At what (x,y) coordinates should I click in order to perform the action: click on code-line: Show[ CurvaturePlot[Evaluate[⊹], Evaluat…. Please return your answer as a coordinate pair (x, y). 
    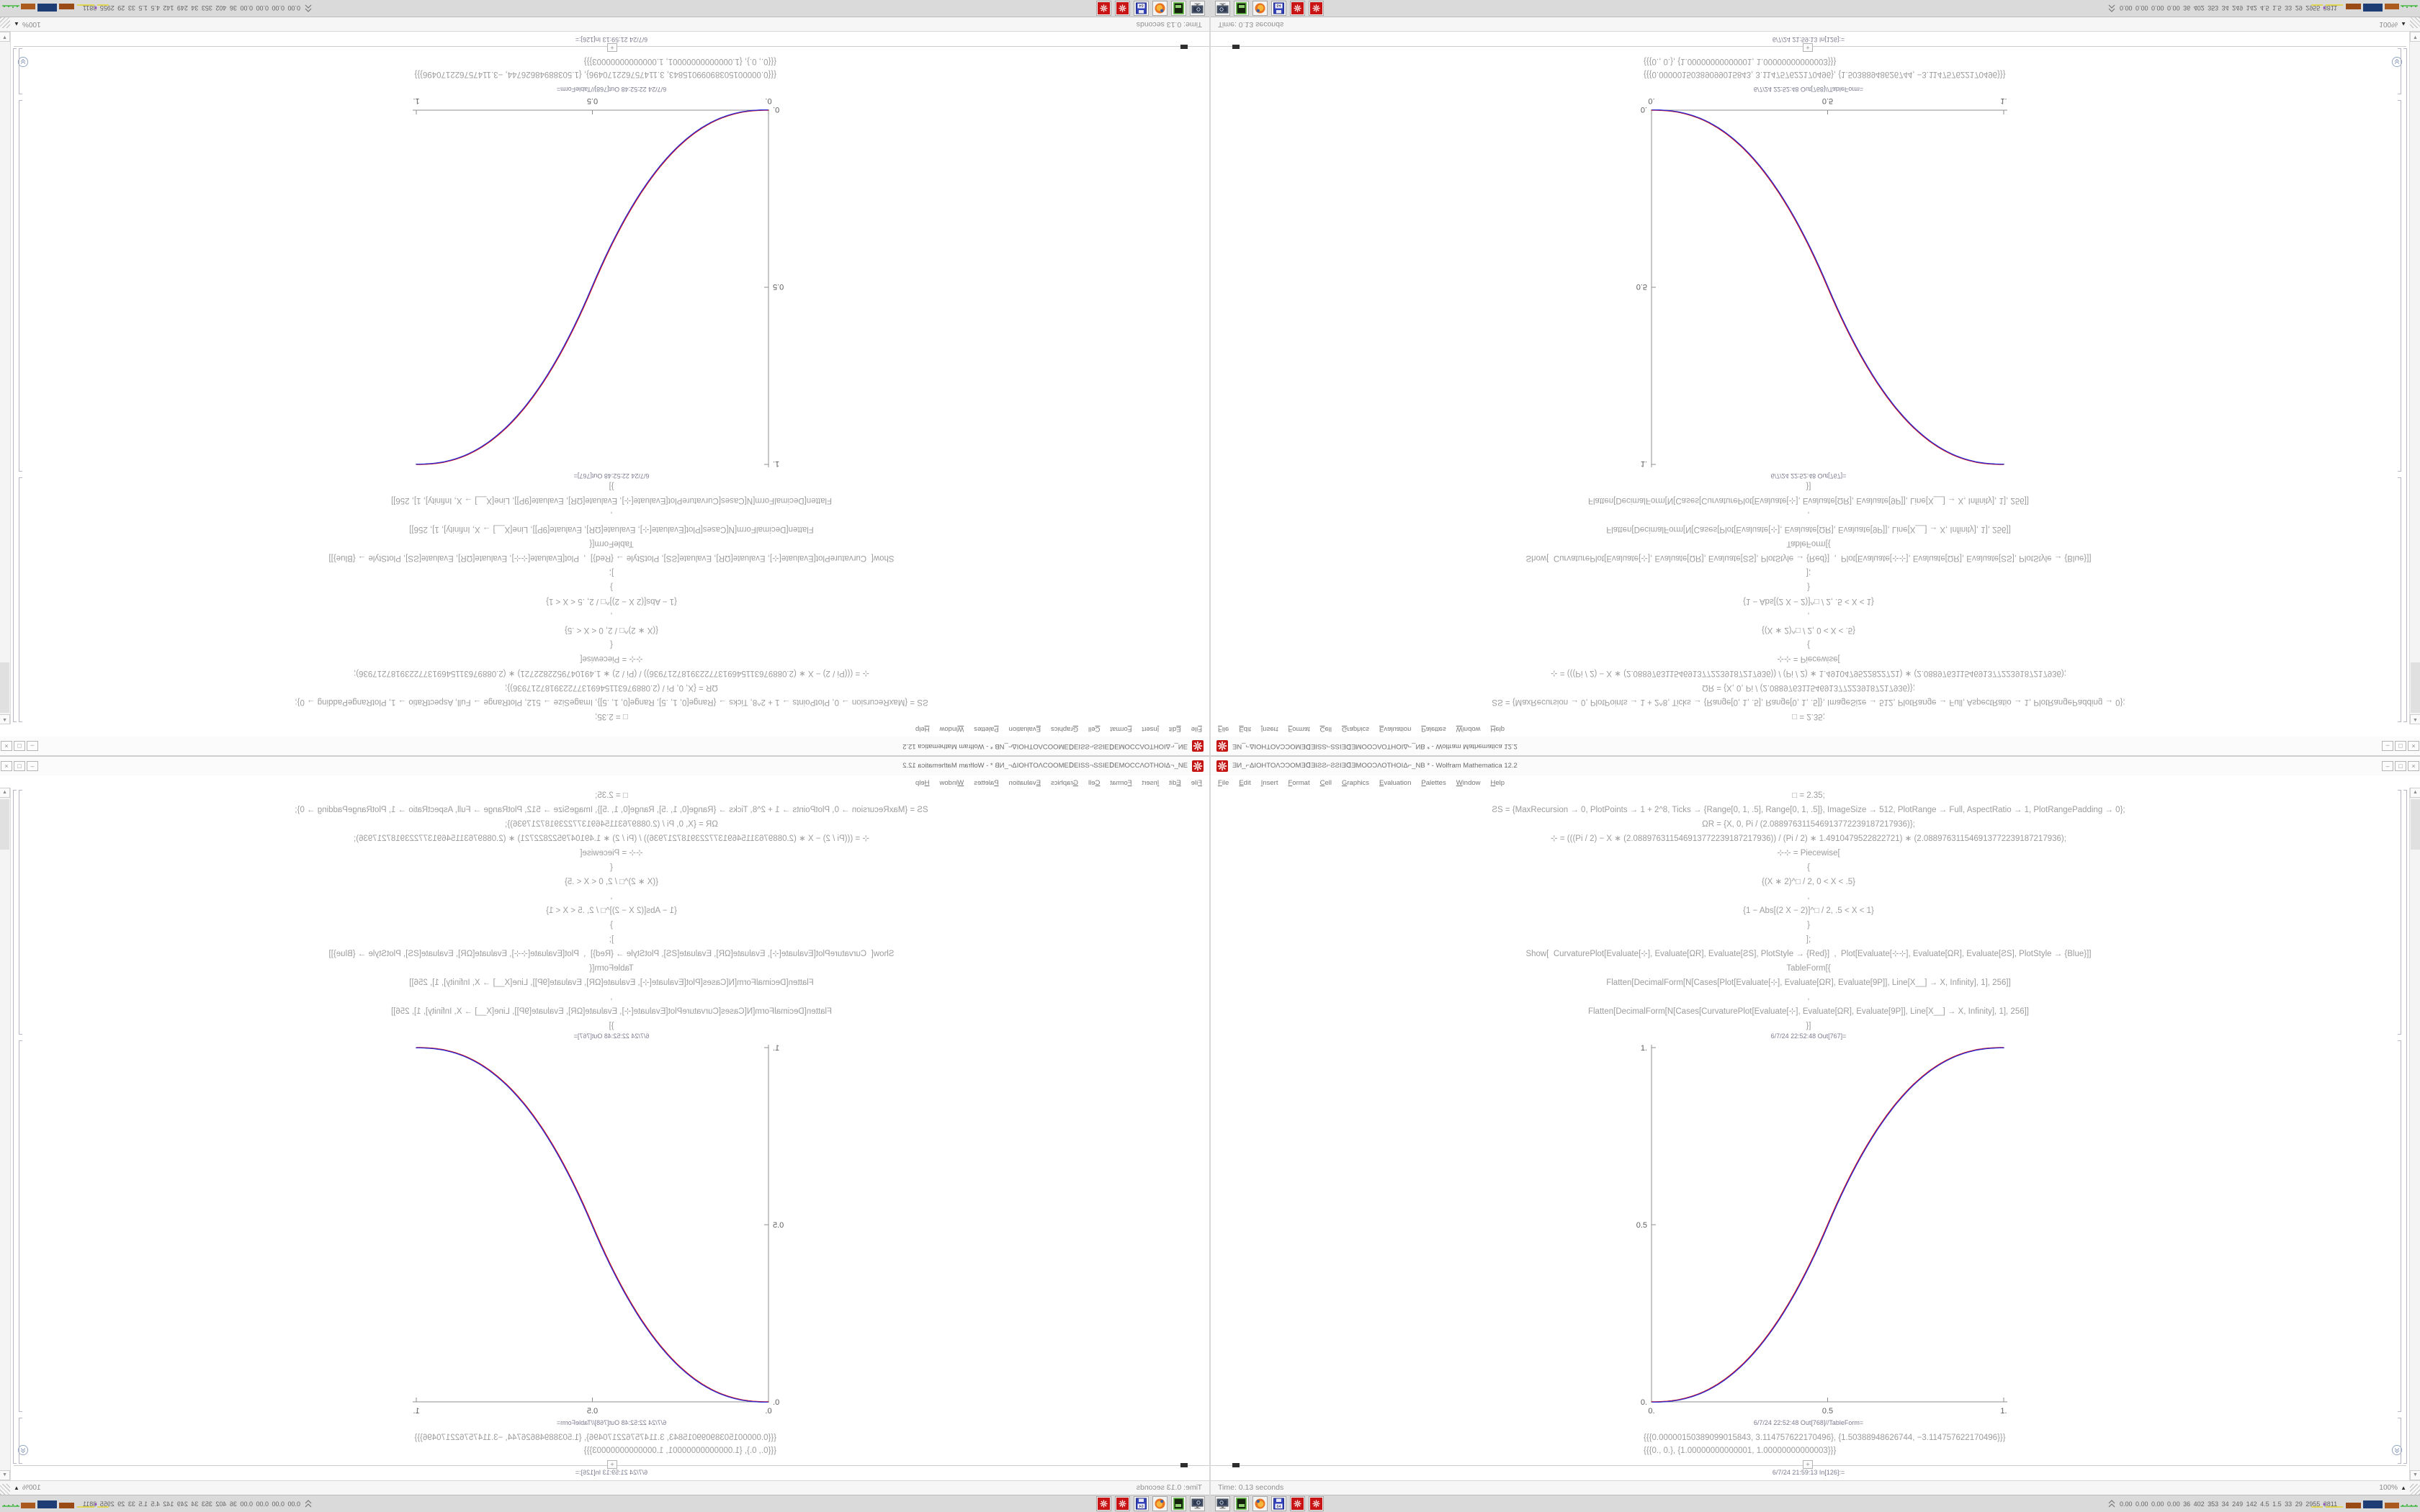
    Looking at the image, I should click on (611, 558).